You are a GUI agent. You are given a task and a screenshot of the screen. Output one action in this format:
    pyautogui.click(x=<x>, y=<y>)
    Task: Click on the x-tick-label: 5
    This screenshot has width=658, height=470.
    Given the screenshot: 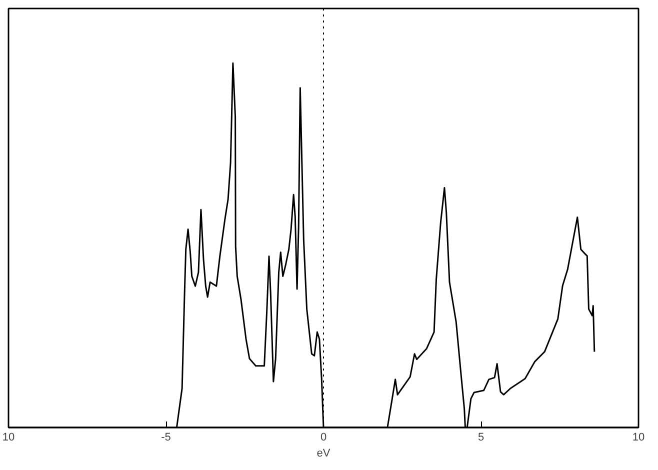 What is the action you would take?
    pyautogui.click(x=481, y=438)
    